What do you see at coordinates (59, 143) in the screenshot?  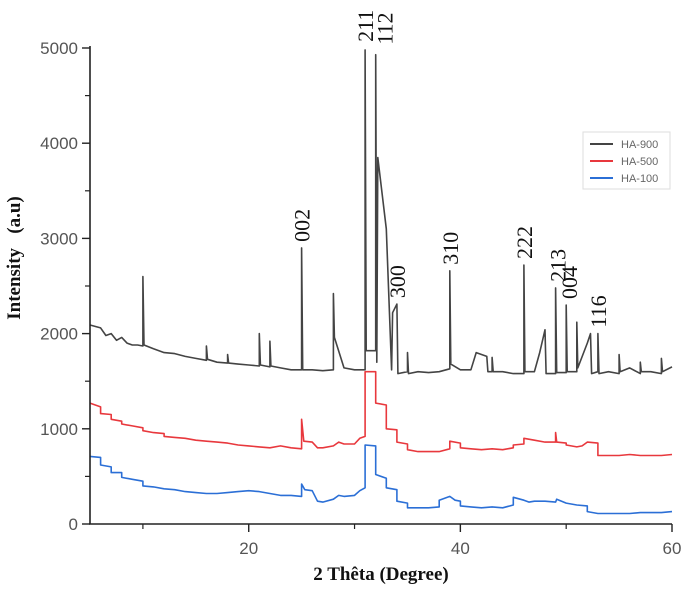 I see `y-tick-label: 4000` at bounding box center [59, 143].